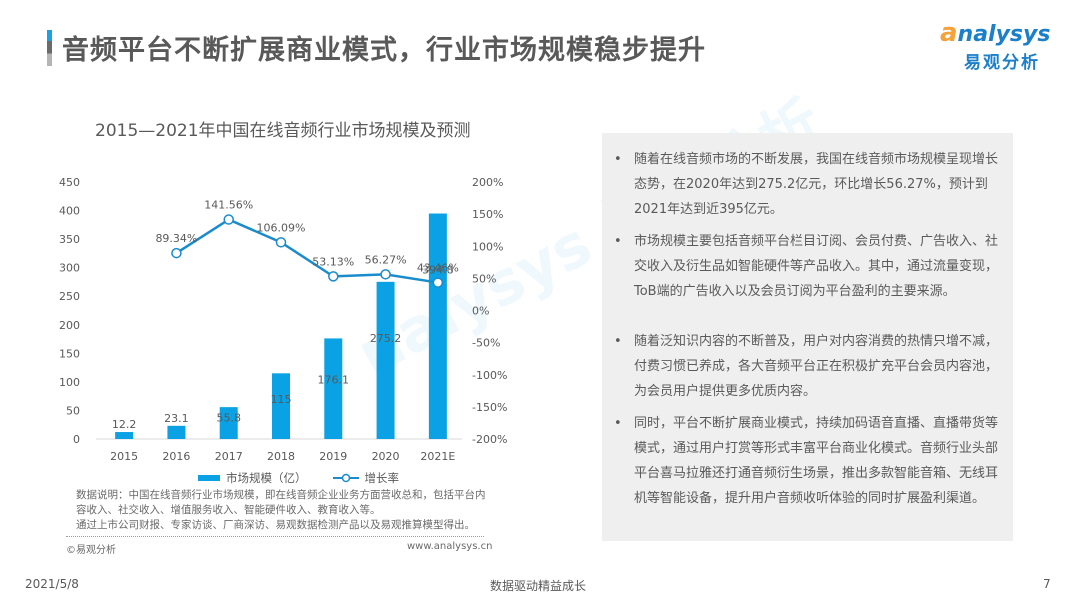  Describe the element at coordinates (69, 382) in the screenshot. I see `y-left-tick: 100` at that location.